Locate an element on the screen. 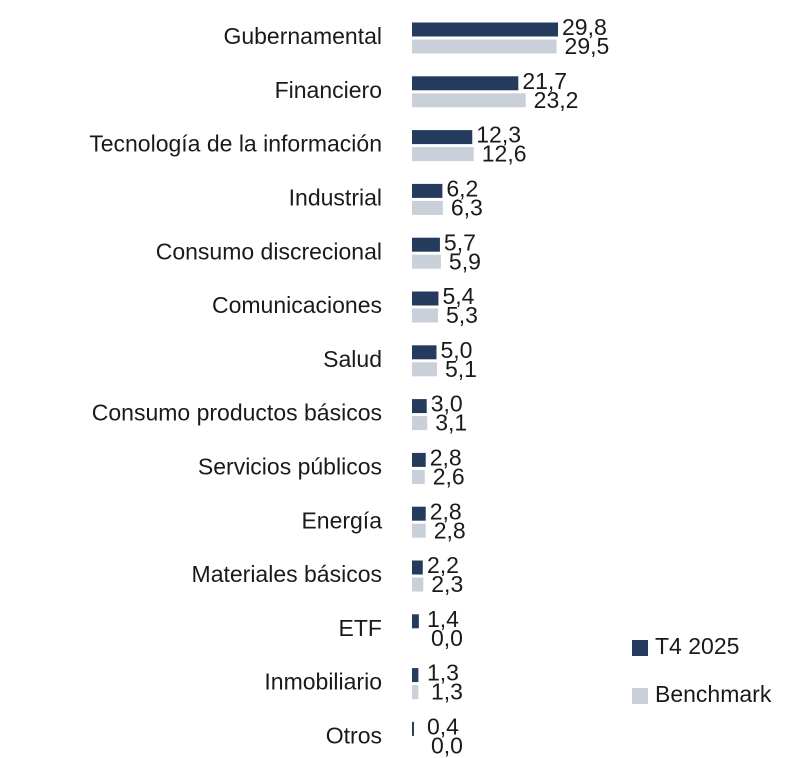  value-label: 5,0 is located at coordinates (457, 350).